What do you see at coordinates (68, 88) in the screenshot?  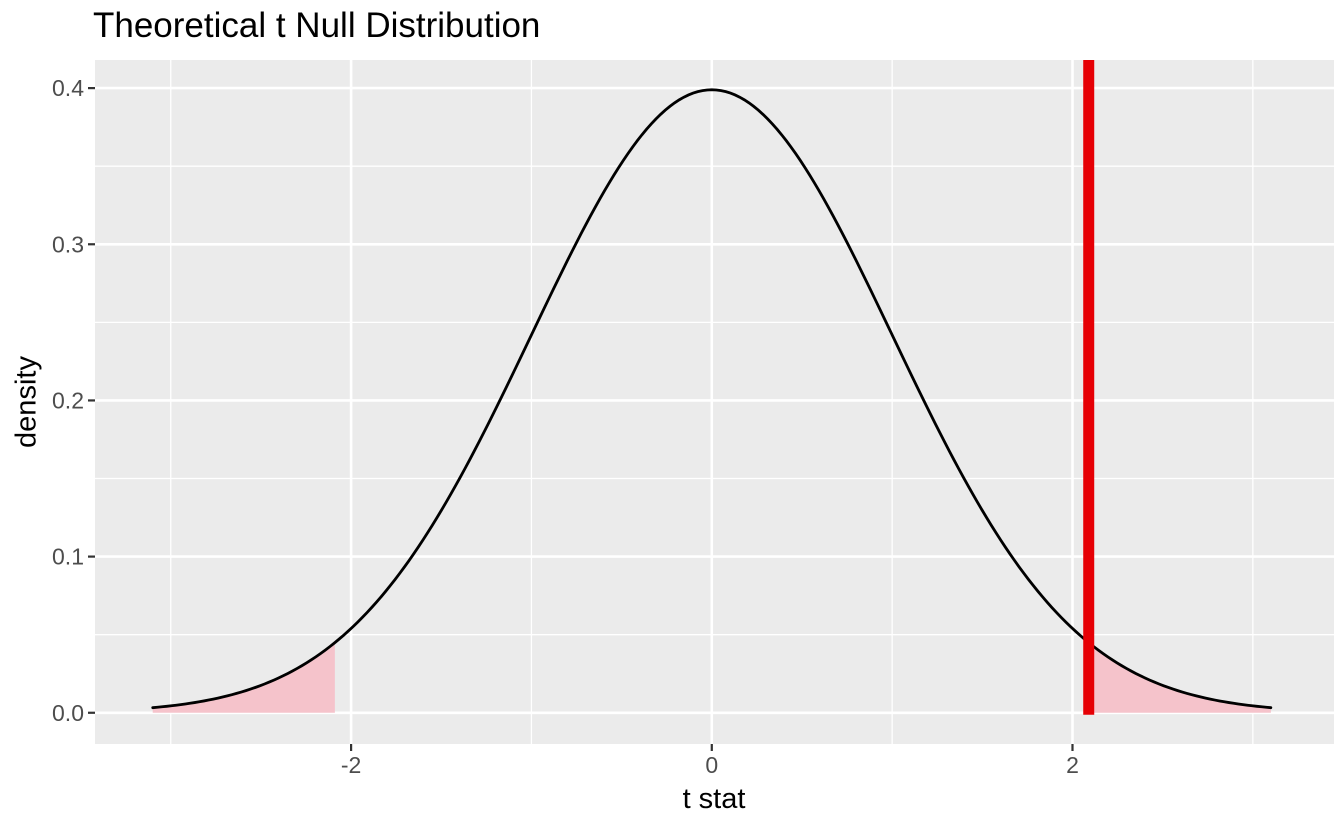 I see `y-tick-label: 0.4` at bounding box center [68, 88].